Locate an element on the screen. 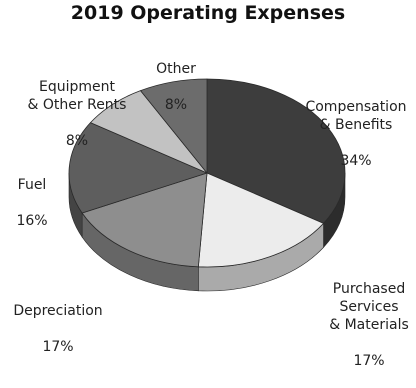 Image resolution: width=416 pixels, height=388 pixels. slice-label-compensation: Compensation & Benefits 34% is located at coordinates (356, 134).